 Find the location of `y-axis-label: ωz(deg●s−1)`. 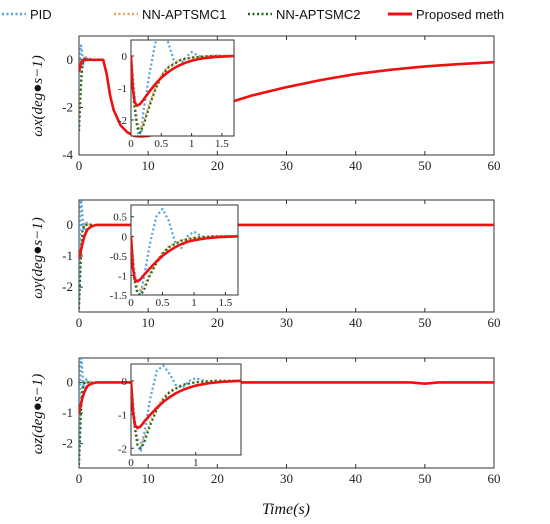

y-axis-label: ωz(deg●s−1) is located at coordinates (38, 414).